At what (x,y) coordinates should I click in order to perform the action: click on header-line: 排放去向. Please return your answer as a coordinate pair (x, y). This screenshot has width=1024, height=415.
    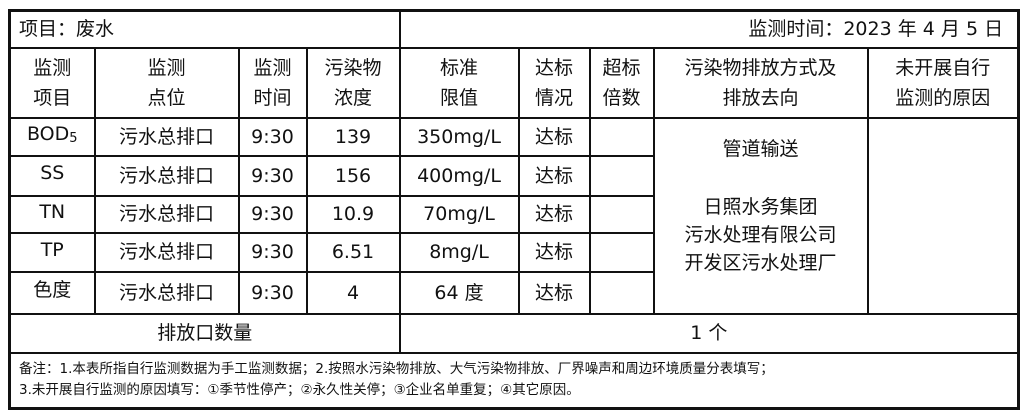
    Looking at the image, I should click on (760, 97).